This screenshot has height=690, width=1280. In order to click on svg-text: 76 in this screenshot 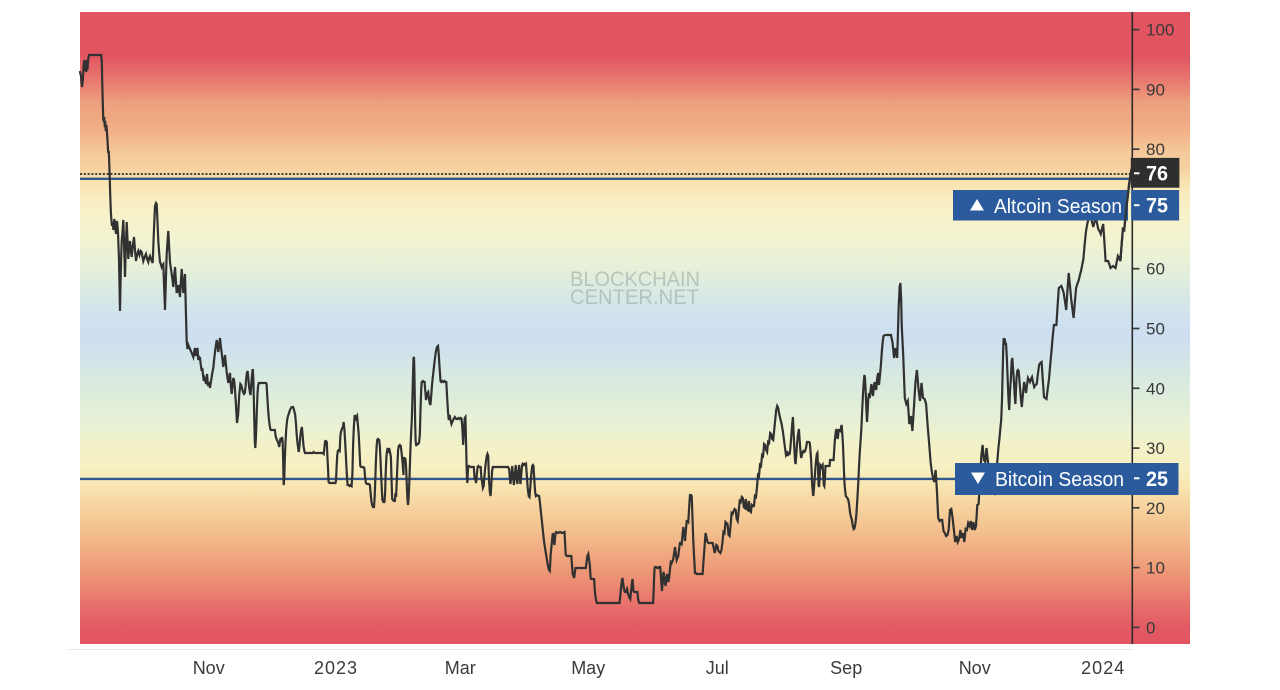, I will do `click(1157, 174)`.